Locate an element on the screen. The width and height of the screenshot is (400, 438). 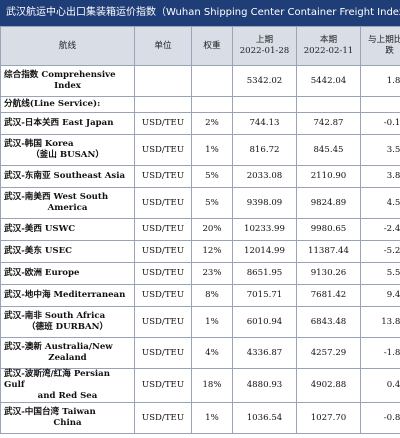
route-previous: 816.72 is located at coordinates (264, 150).